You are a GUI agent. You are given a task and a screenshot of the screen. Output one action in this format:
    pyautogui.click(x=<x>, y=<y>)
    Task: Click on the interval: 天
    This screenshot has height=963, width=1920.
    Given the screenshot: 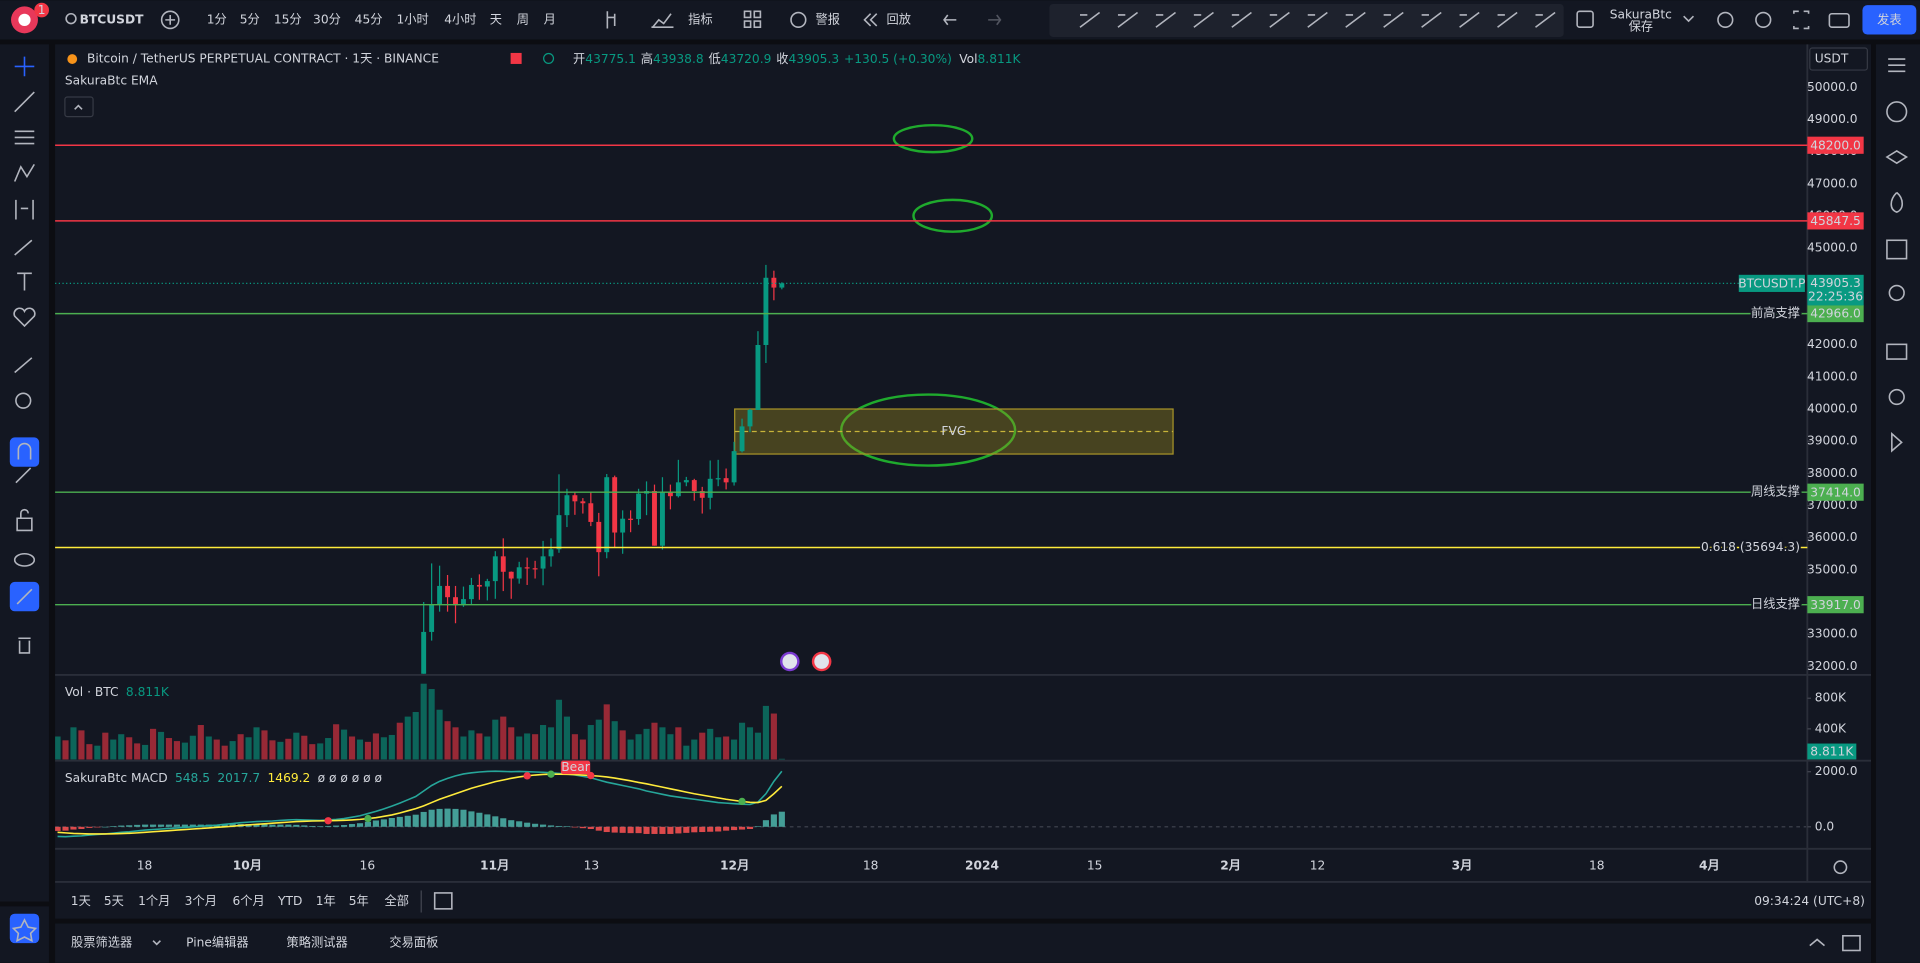 What is the action you would take?
    pyautogui.click(x=496, y=19)
    